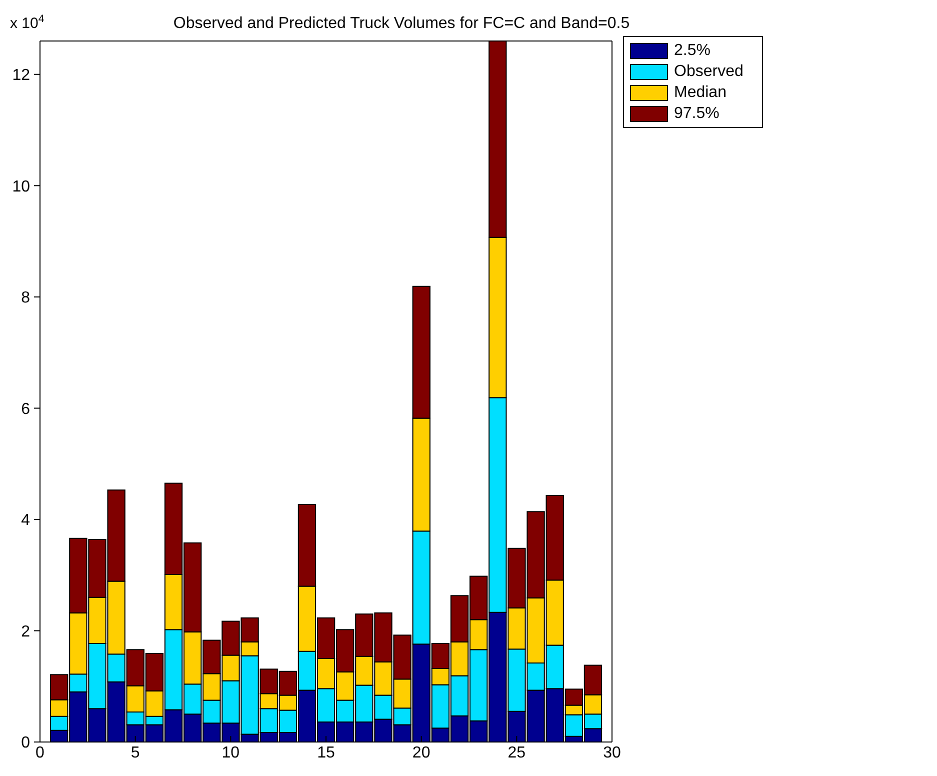 The image size is (937, 776). I want to click on x-tick-label: 15, so click(326, 753).